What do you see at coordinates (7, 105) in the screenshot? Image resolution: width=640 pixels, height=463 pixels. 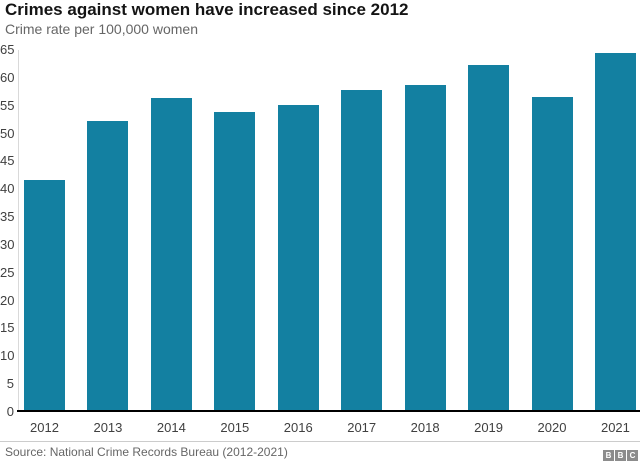 I see `y-tick-label: 55` at bounding box center [7, 105].